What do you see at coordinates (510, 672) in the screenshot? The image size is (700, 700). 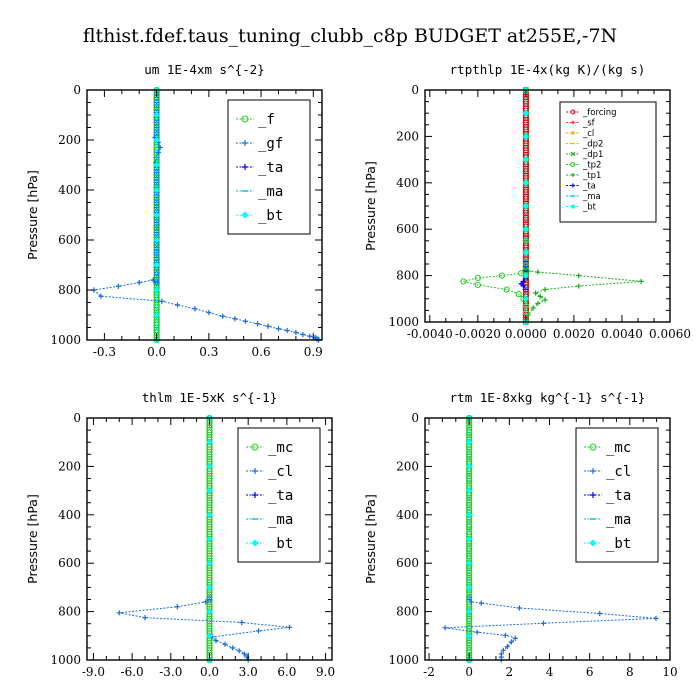 I see `x-tick-label: 2` at bounding box center [510, 672].